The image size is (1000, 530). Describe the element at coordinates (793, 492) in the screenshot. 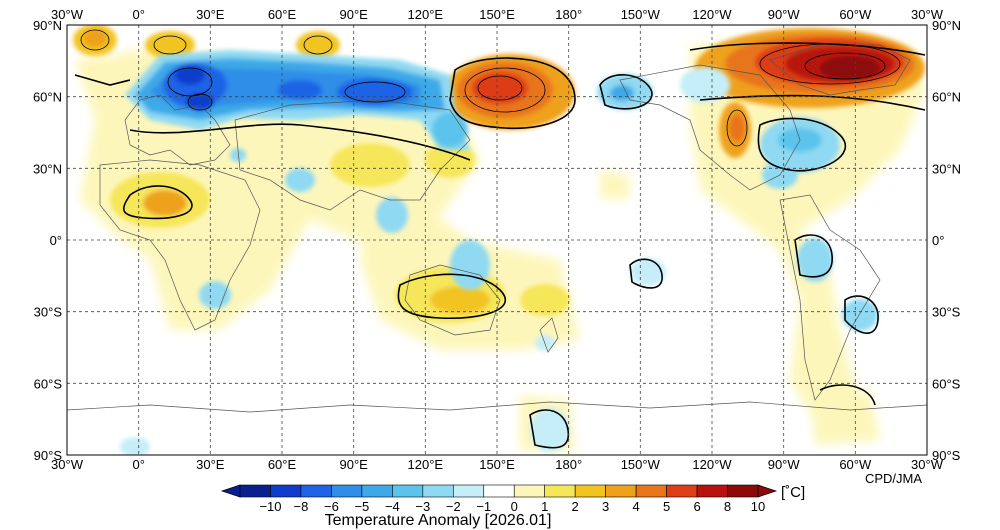

I see `colorbar-unit: [˚C]` at that location.